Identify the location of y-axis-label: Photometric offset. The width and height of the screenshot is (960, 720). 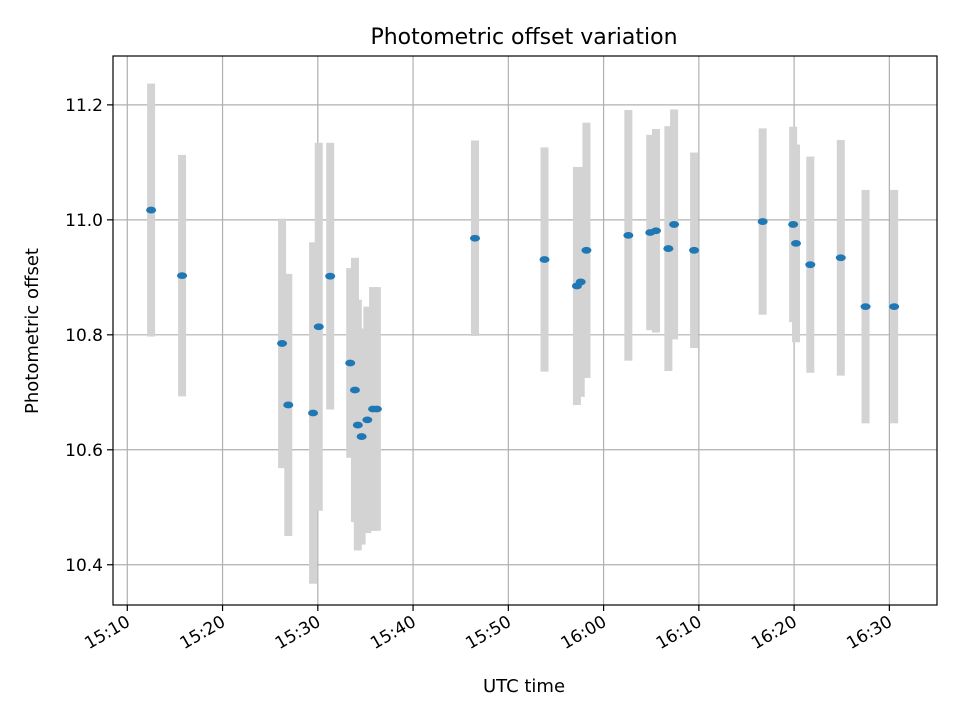
(32, 331).